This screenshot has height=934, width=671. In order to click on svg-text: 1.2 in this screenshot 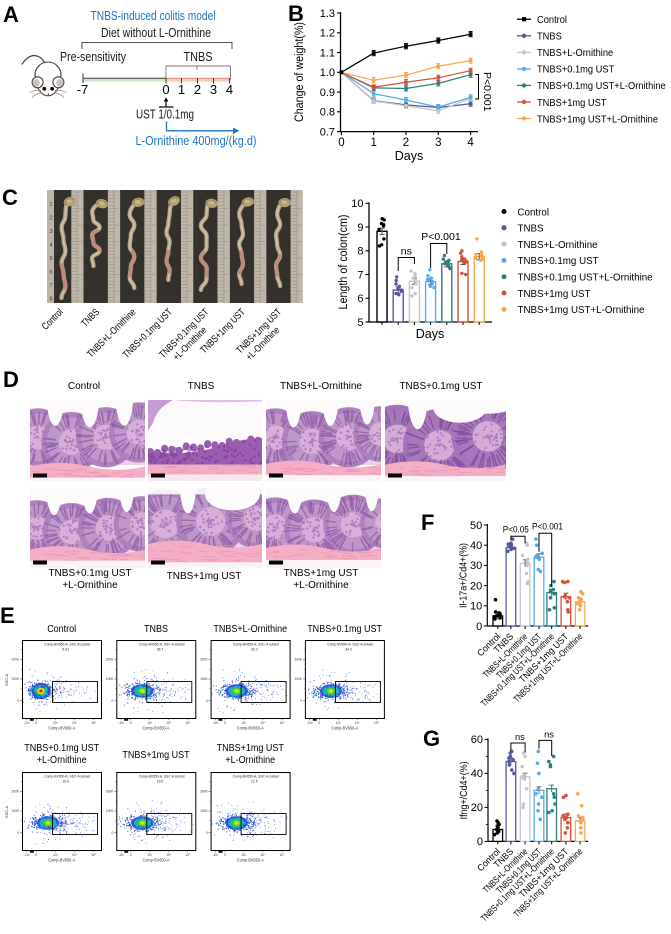, I will do `click(327, 34)`.